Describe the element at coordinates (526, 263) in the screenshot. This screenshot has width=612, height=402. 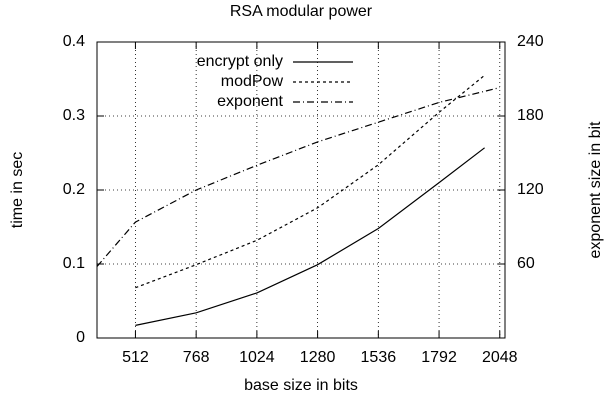
I see `y2-tick-label: 60` at that location.